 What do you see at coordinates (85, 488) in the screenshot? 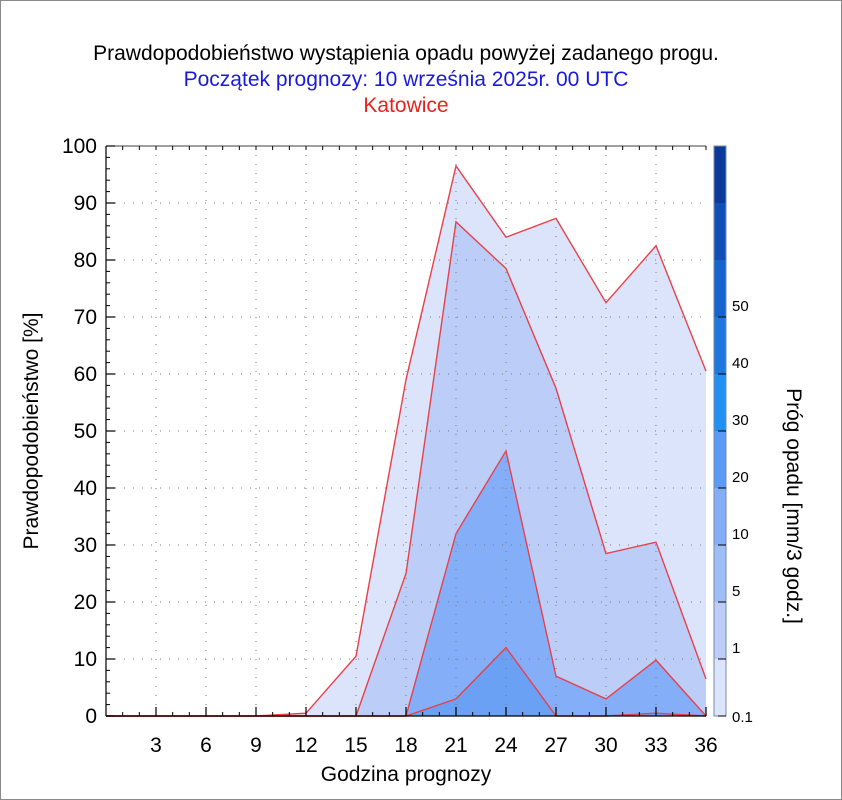
I see `y-tick-label: 40` at bounding box center [85, 488].